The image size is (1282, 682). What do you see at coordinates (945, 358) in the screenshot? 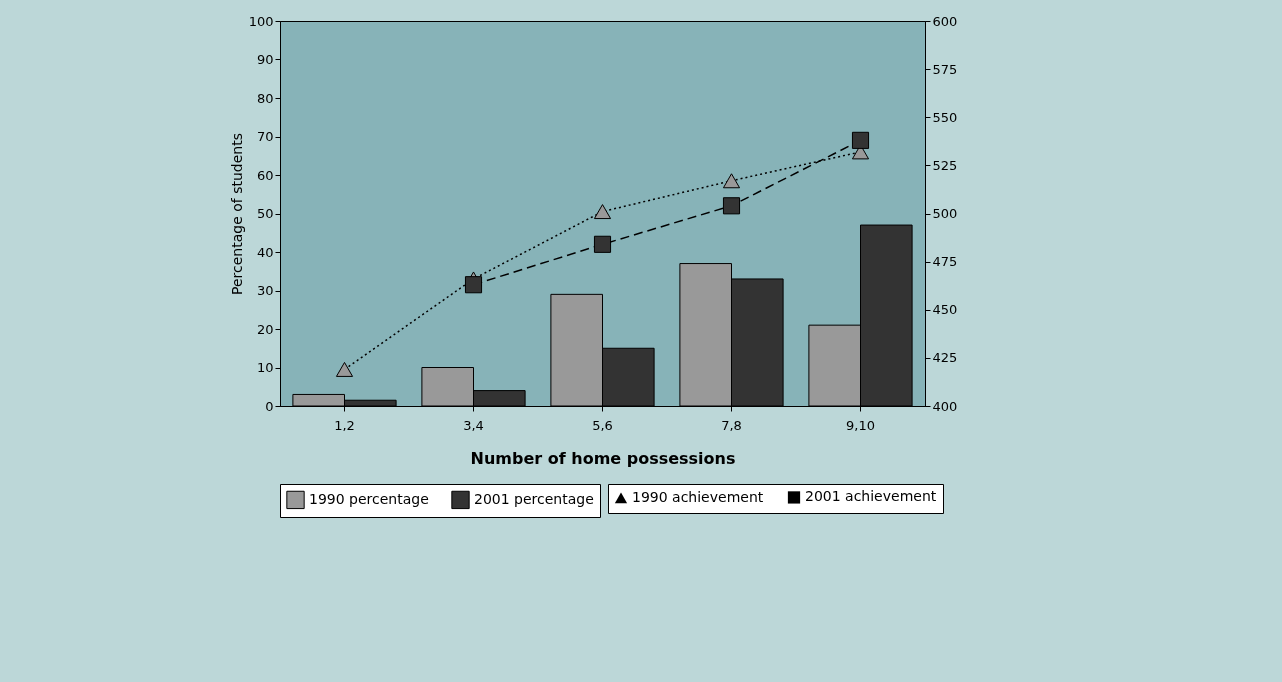
I see `y2-tick-label: 425` at bounding box center [945, 358].